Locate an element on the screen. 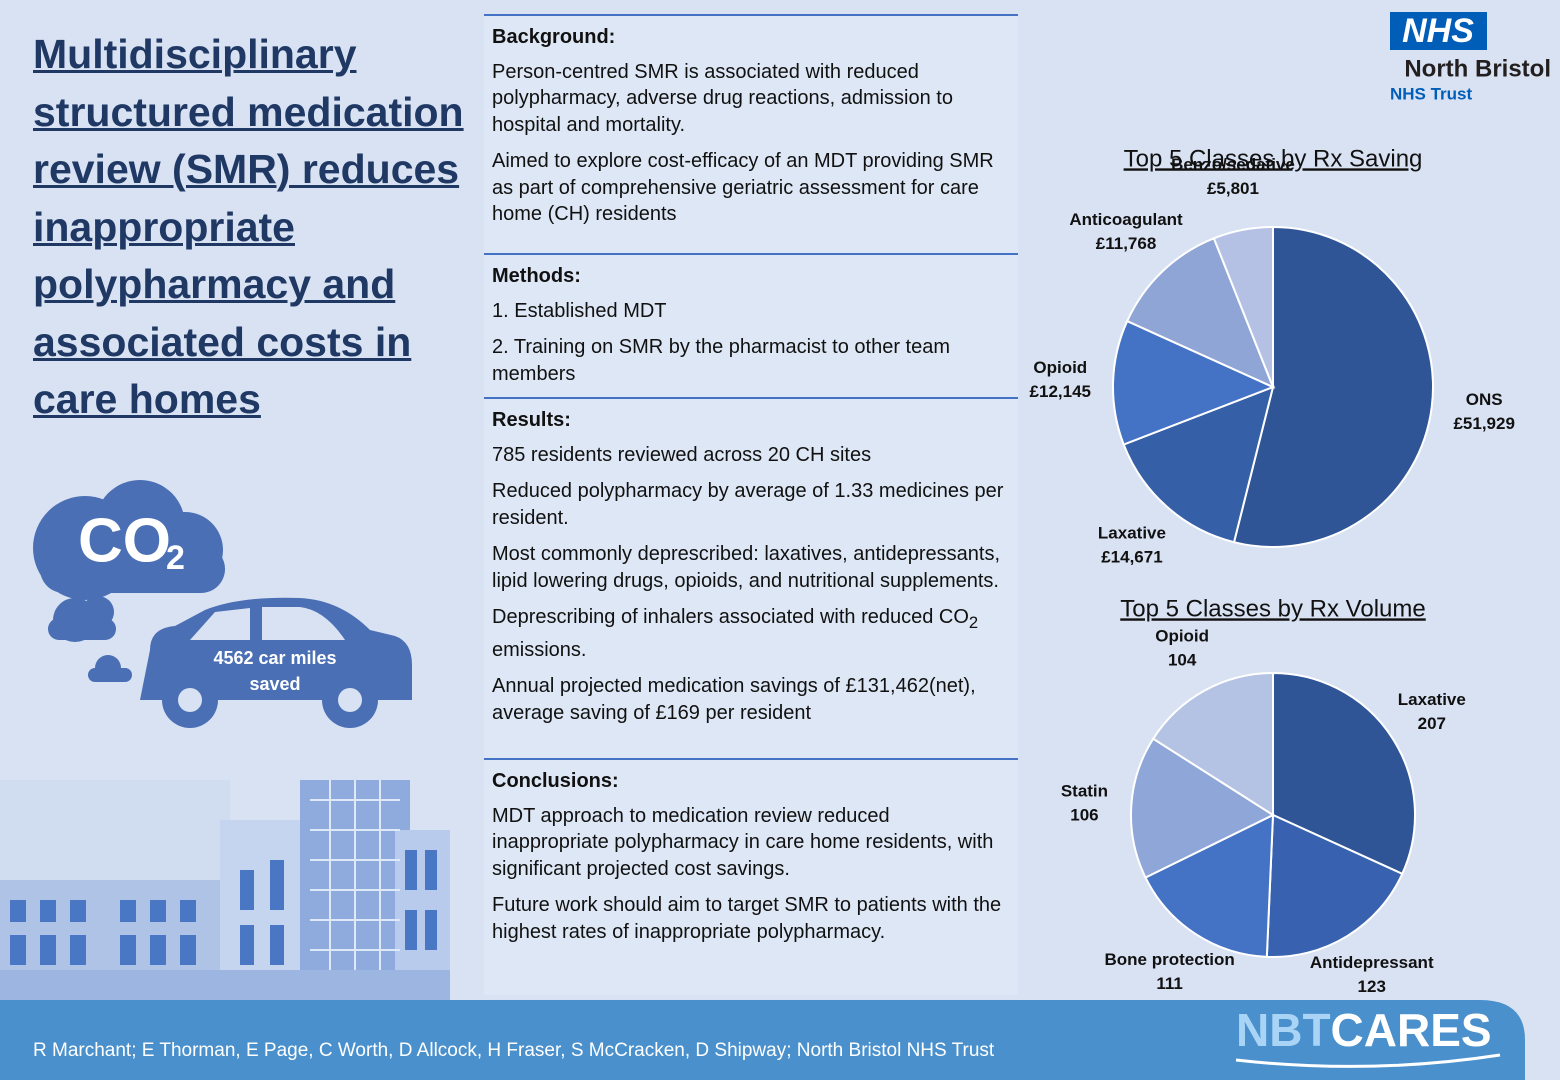 Image resolution: width=1560 pixels, height=1080 pixels. slice-label: Antidepressant 123 is located at coordinates (1372, 974).